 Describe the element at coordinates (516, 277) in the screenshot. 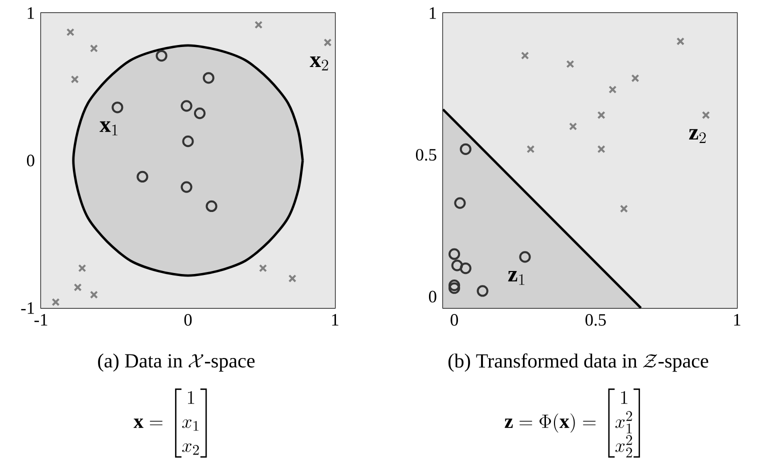

I see `annotation: $\mathbf{z}_1$` at that location.